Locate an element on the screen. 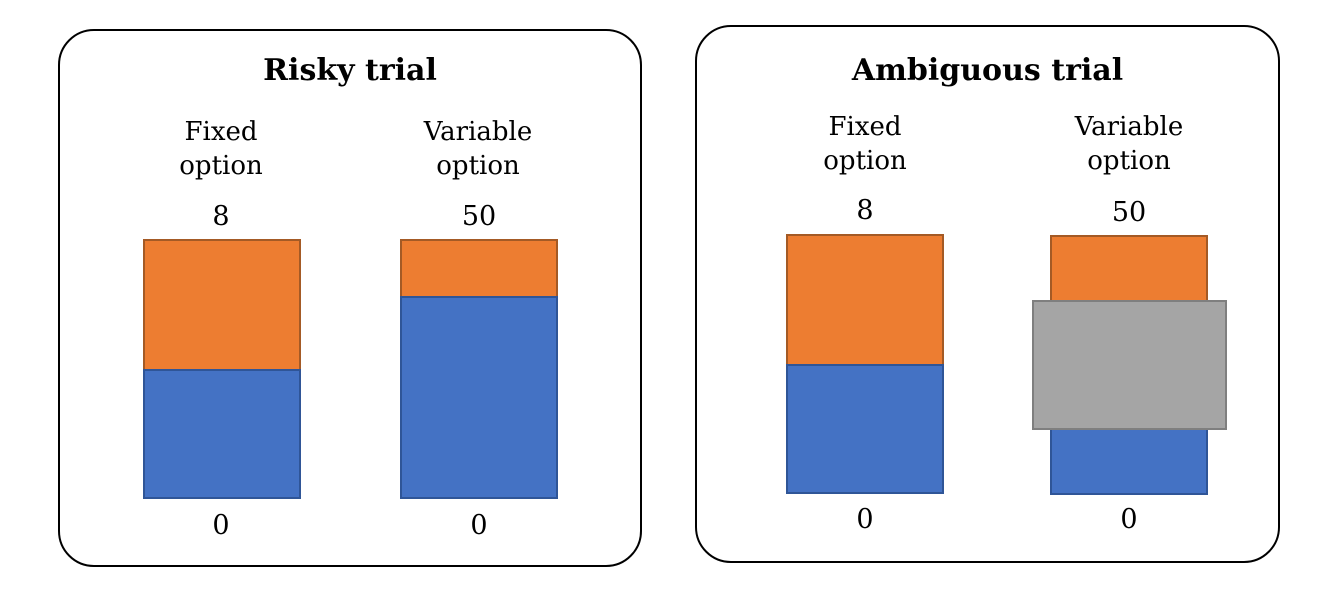 This screenshot has width=1343, height=596. panel-title: Risky trial is located at coordinates (350, 70).